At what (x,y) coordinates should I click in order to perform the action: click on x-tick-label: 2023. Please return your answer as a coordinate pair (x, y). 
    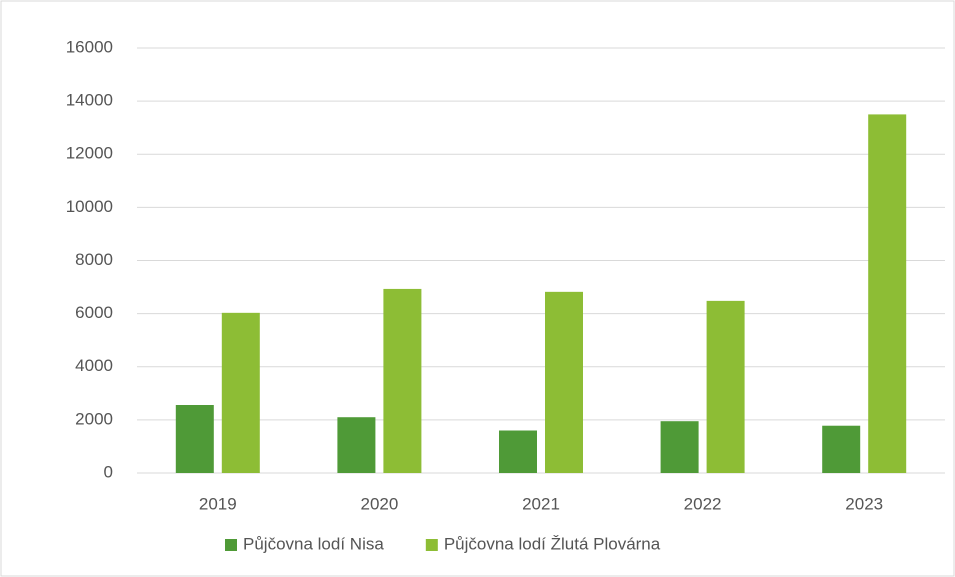
    Looking at the image, I should click on (864, 503).